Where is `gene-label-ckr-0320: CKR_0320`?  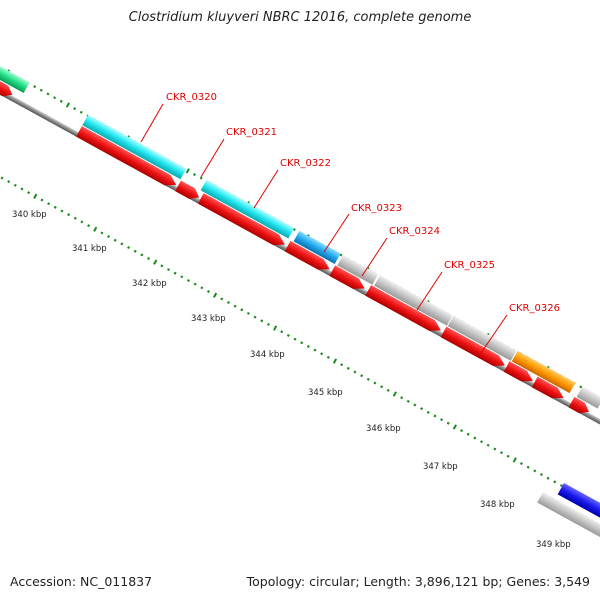
gene-label-ckr-0320: CKR_0320 is located at coordinates (191, 97).